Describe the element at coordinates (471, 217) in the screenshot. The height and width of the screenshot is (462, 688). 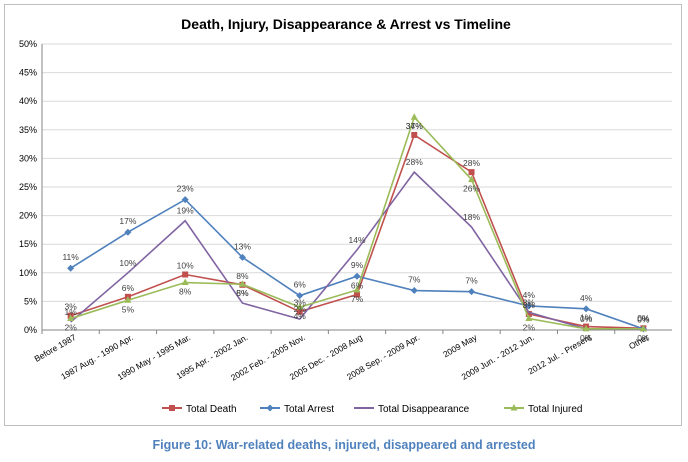
I see `data-label: 18%` at that location.